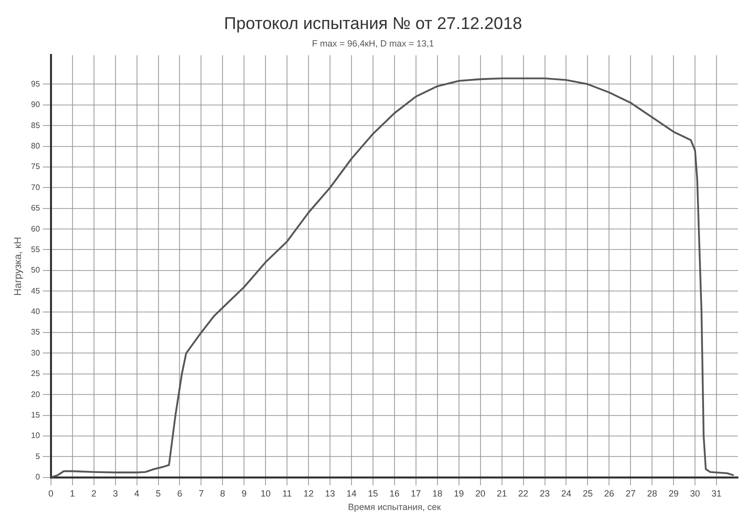 This screenshot has height=521, width=754. What do you see at coordinates (35, 373) in the screenshot?
I see `y-tick-label: 25` at bounding box center [35, 373].